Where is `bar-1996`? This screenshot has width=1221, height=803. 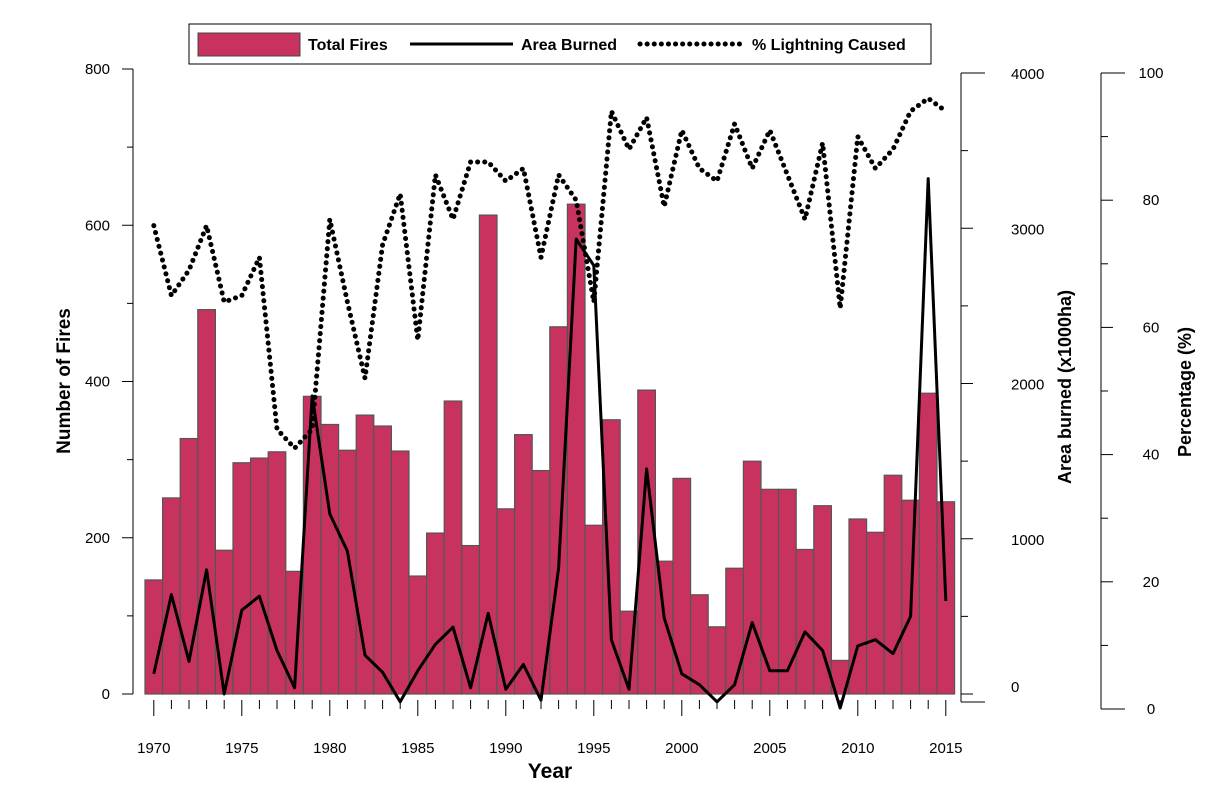
bar-1996 is located at coordinates (611, 557).